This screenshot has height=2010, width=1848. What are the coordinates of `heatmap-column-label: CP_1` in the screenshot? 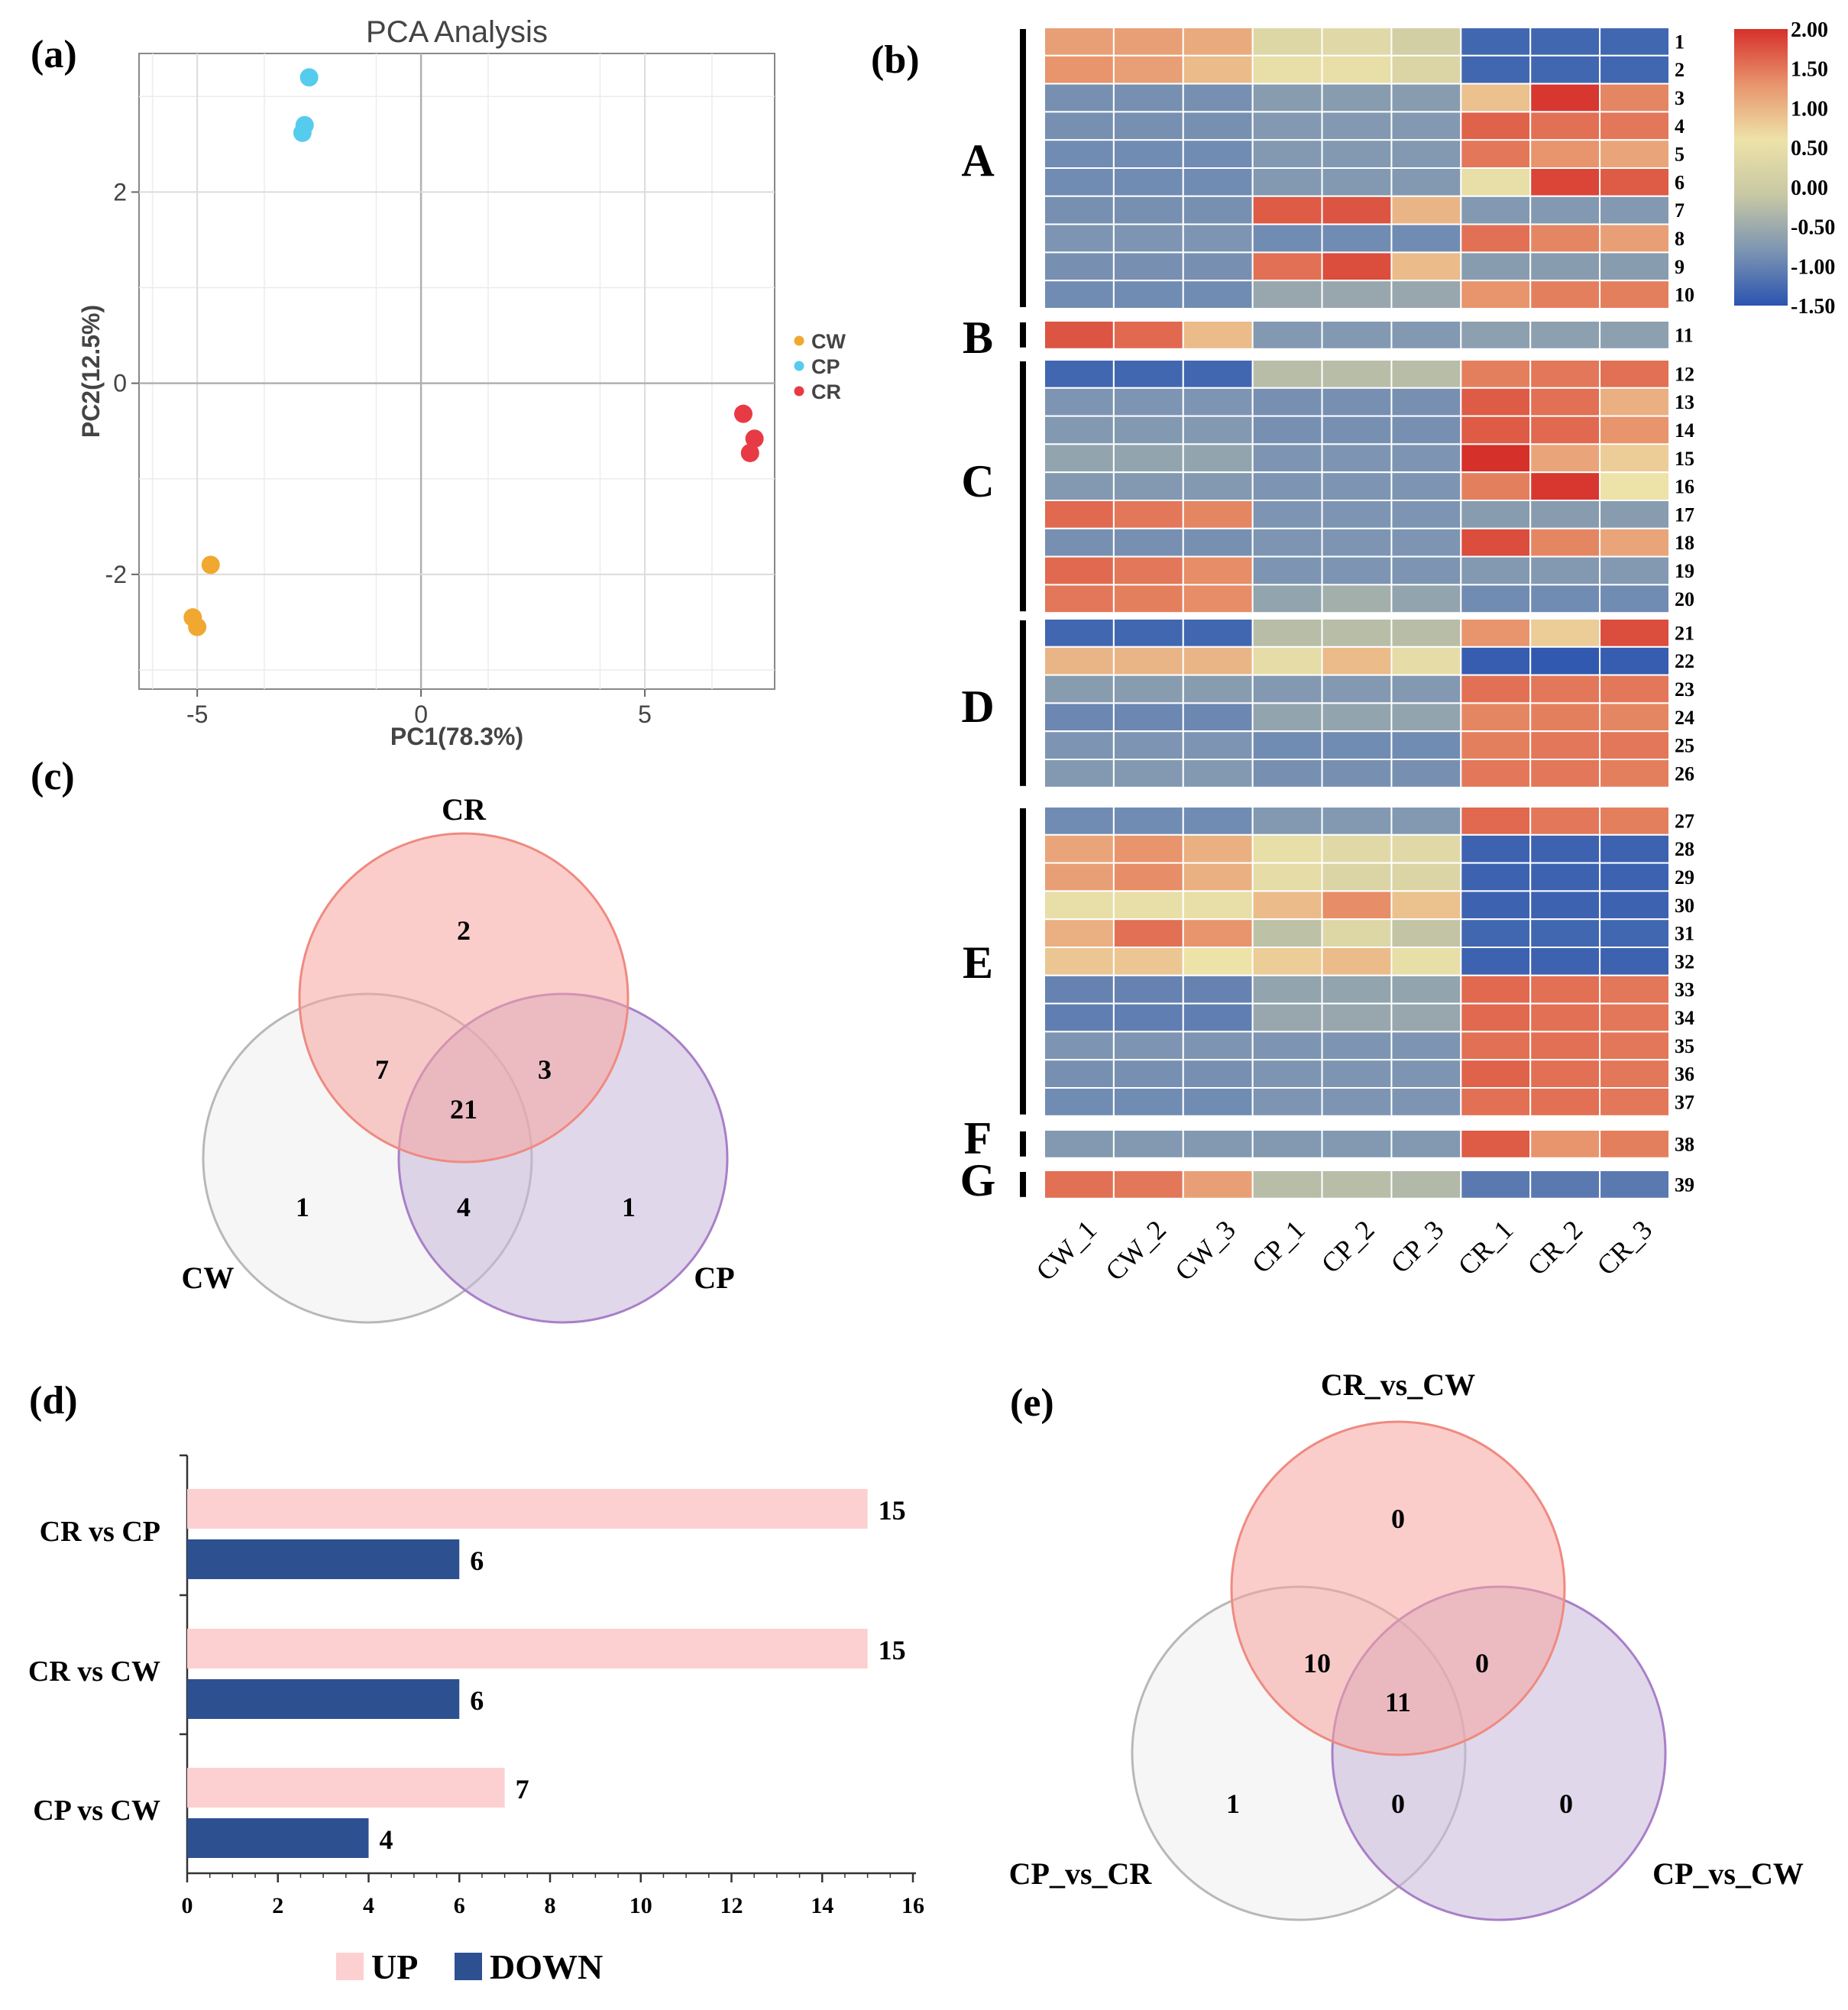 It's located at (1278, 1246).